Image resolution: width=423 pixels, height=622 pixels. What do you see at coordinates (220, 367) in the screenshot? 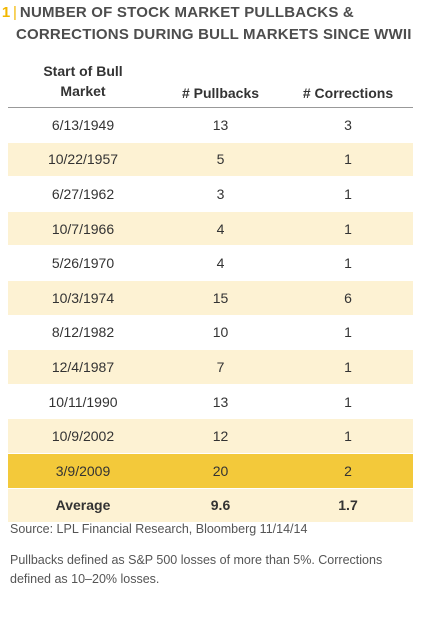
I see `pullbacks-cell: 7` at bounding box center [220, 367].